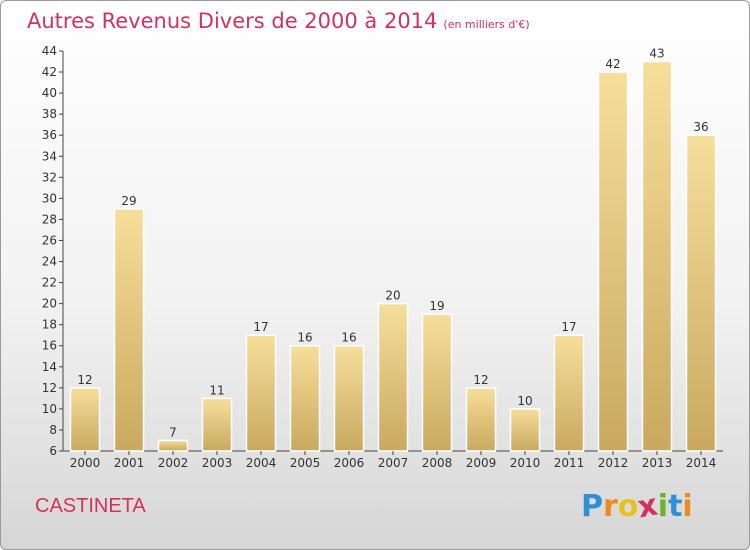 The width and height of the screenshot is (750, 550). What do you see at coordinates (128, 201) in the screenshot?
I see `bar-value-label: 29` at bounding box center [128, 201].